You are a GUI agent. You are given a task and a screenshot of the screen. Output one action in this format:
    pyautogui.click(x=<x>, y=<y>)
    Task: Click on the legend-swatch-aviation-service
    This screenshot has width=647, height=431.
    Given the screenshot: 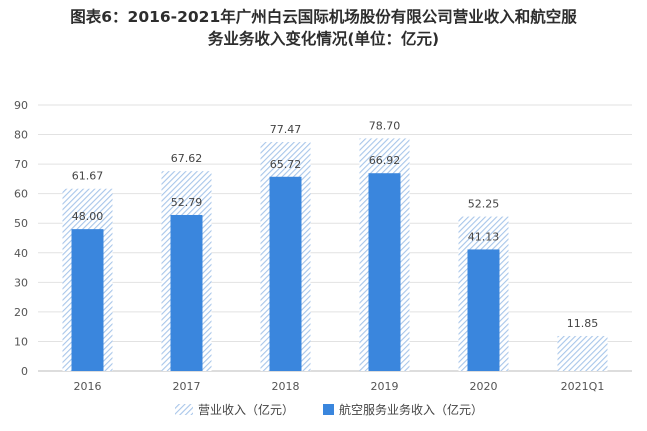 What is the action you would take?
    pyautogui.click(x=328, y=409)
    